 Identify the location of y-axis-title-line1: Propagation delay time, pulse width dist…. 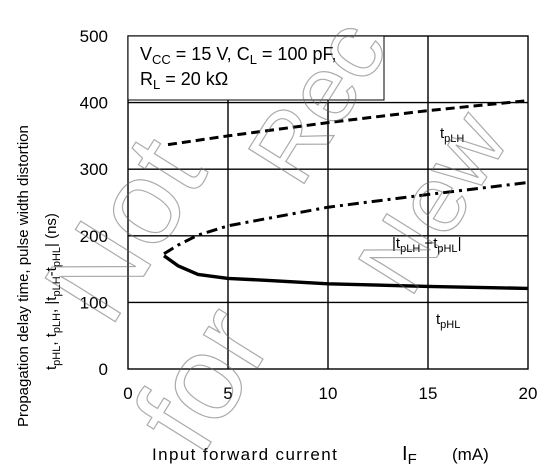
(23, 276).